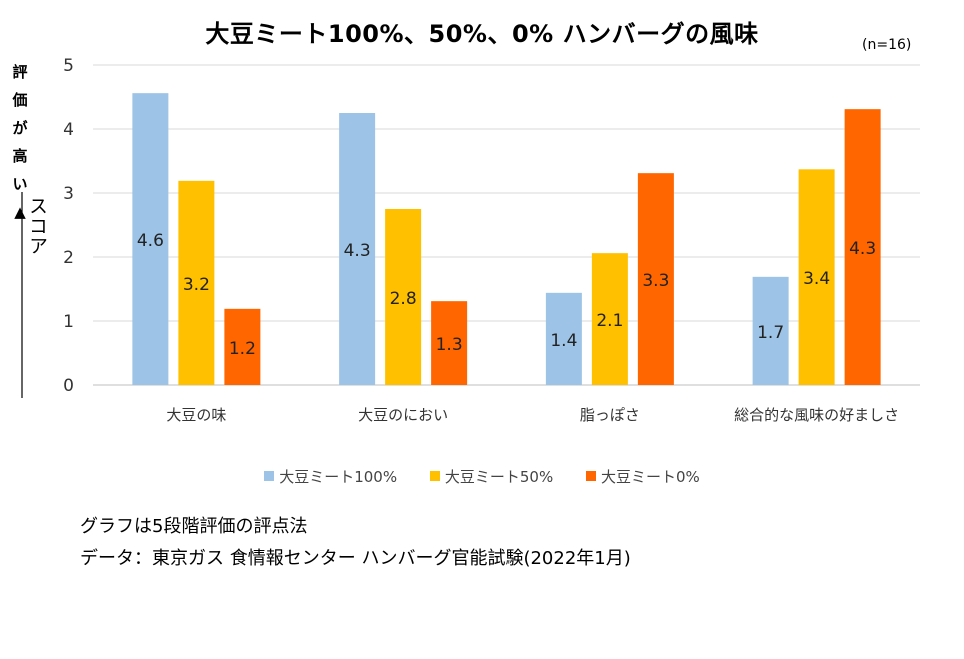 The height and width of the screenshot is (659, 964). I want to click on legend-label: 大豆ミート100%, so click(338, 477).